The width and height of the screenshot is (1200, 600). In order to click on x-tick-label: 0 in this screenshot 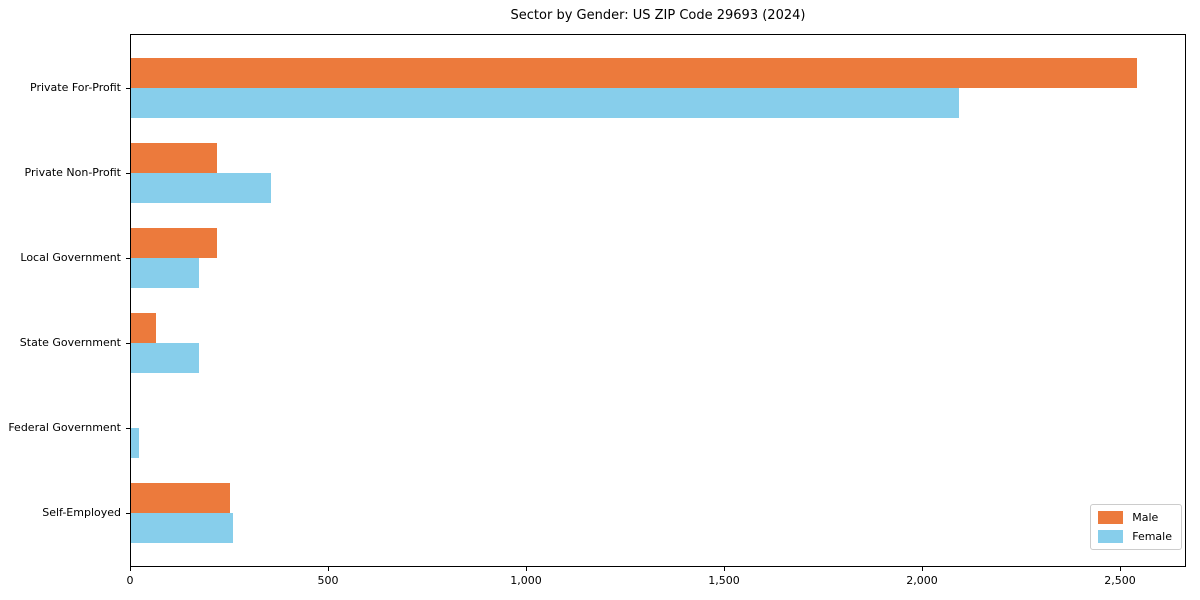, I will do `click(130, 580)`.